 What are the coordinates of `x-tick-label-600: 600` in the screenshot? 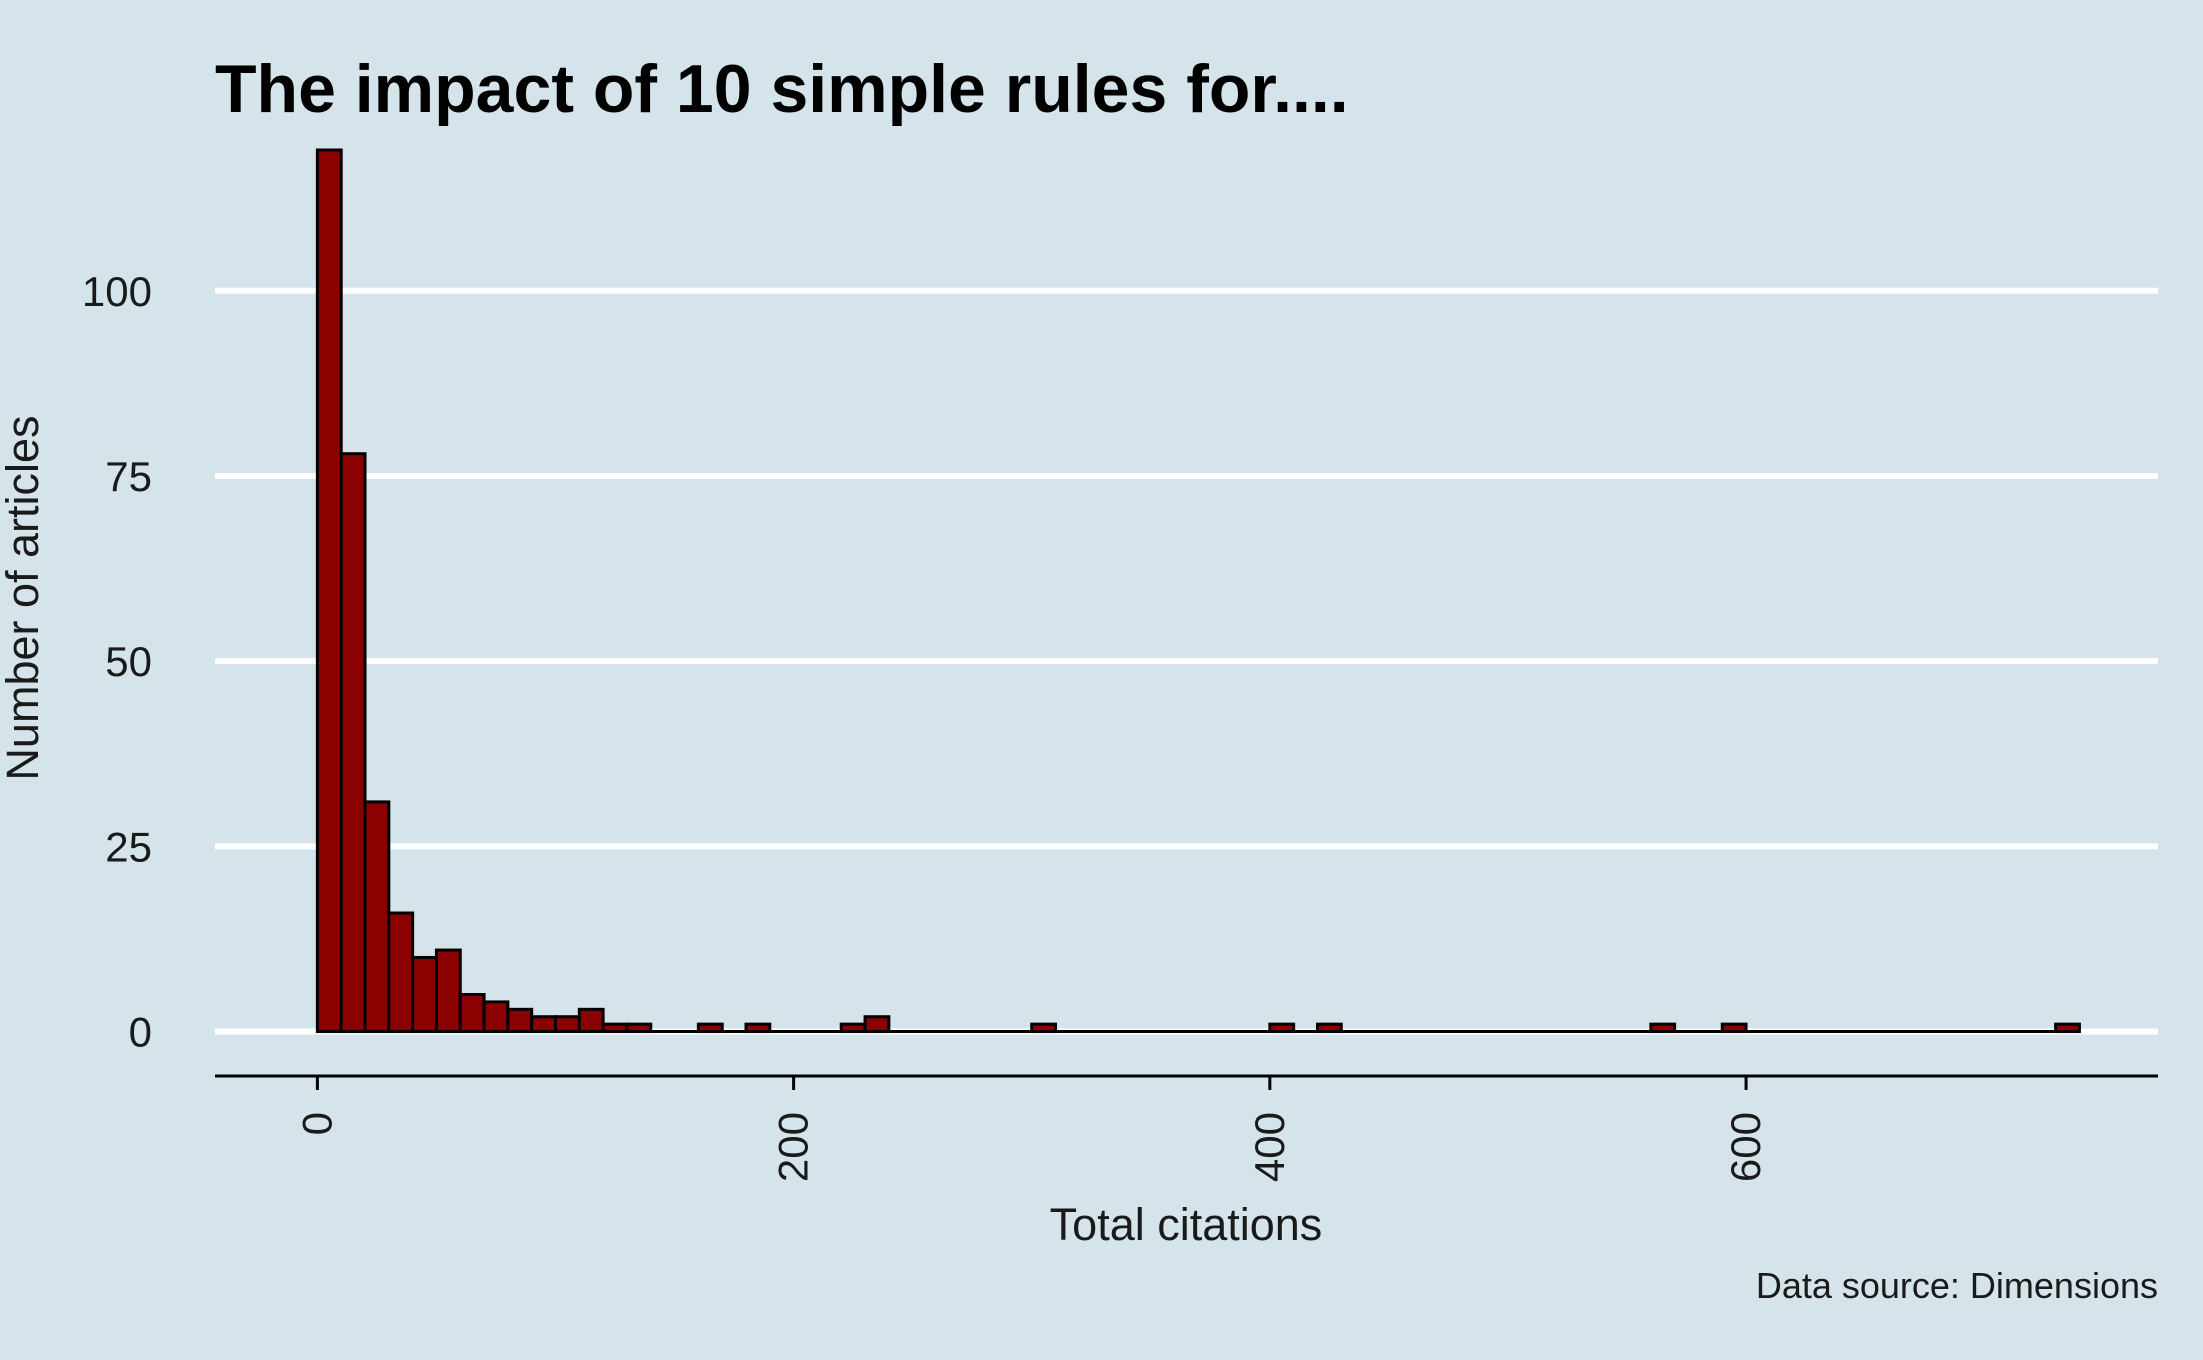 It's located at (1745, 1147).